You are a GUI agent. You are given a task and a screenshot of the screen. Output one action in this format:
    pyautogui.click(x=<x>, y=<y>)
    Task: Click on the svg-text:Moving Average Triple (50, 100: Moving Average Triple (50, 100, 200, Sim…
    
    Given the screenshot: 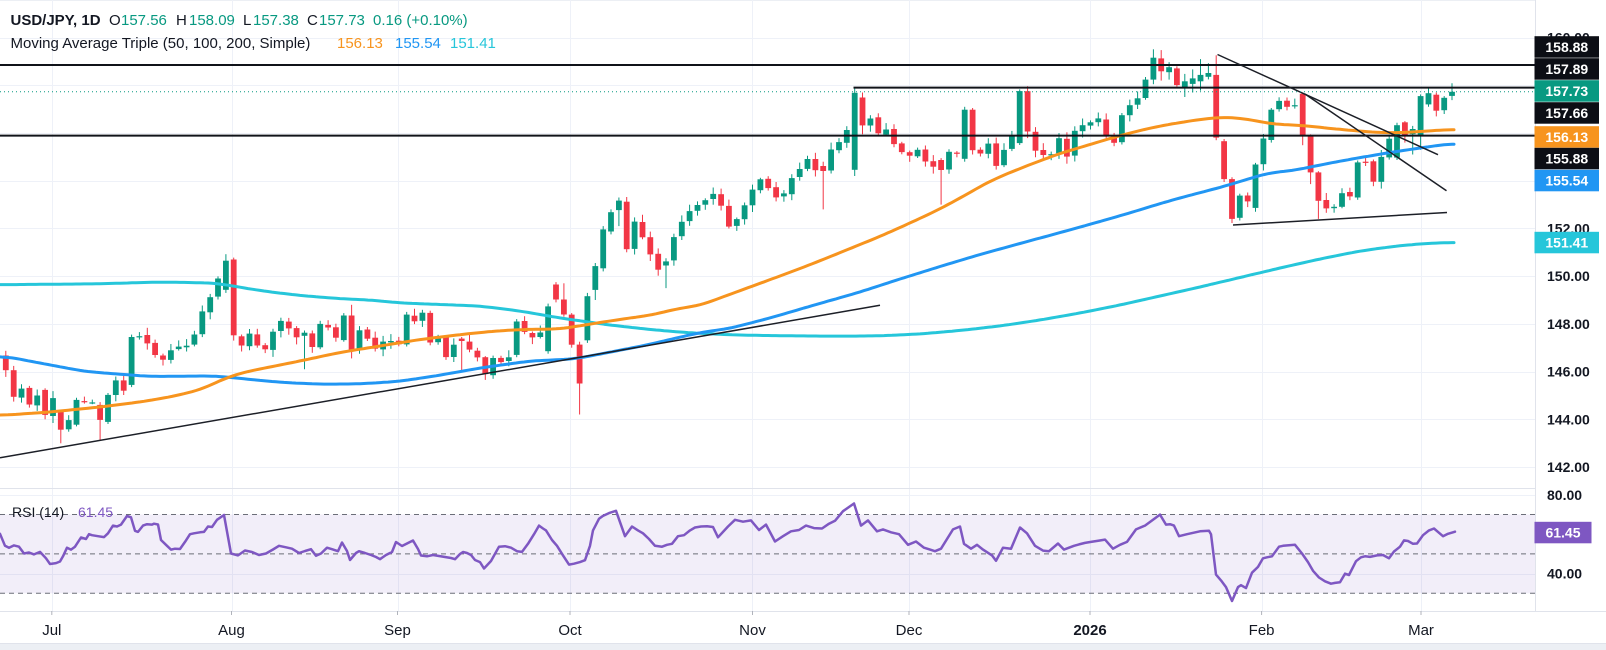 What is the action you would take?
    pyautogui.click(x=161, y=43)
    